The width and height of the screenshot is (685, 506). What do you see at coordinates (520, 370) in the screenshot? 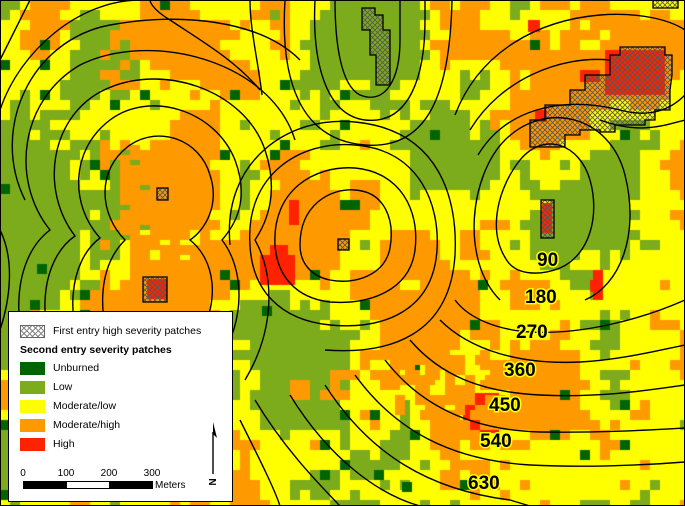
I see `contour-label: 360` at bounding box center [520, 370].